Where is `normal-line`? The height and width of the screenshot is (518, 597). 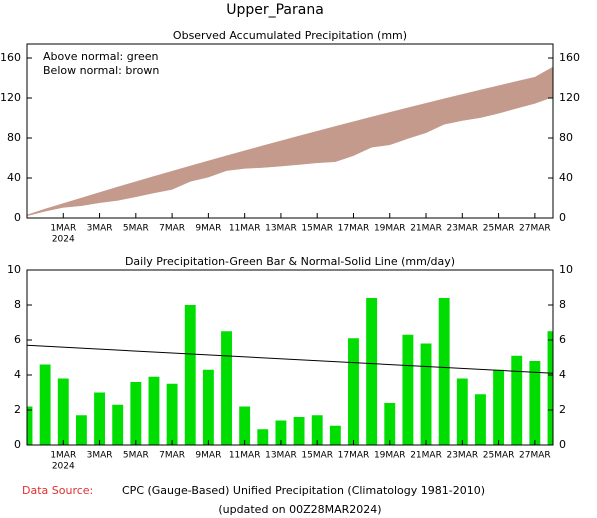
normal-line is located at coordinates (290, 359).